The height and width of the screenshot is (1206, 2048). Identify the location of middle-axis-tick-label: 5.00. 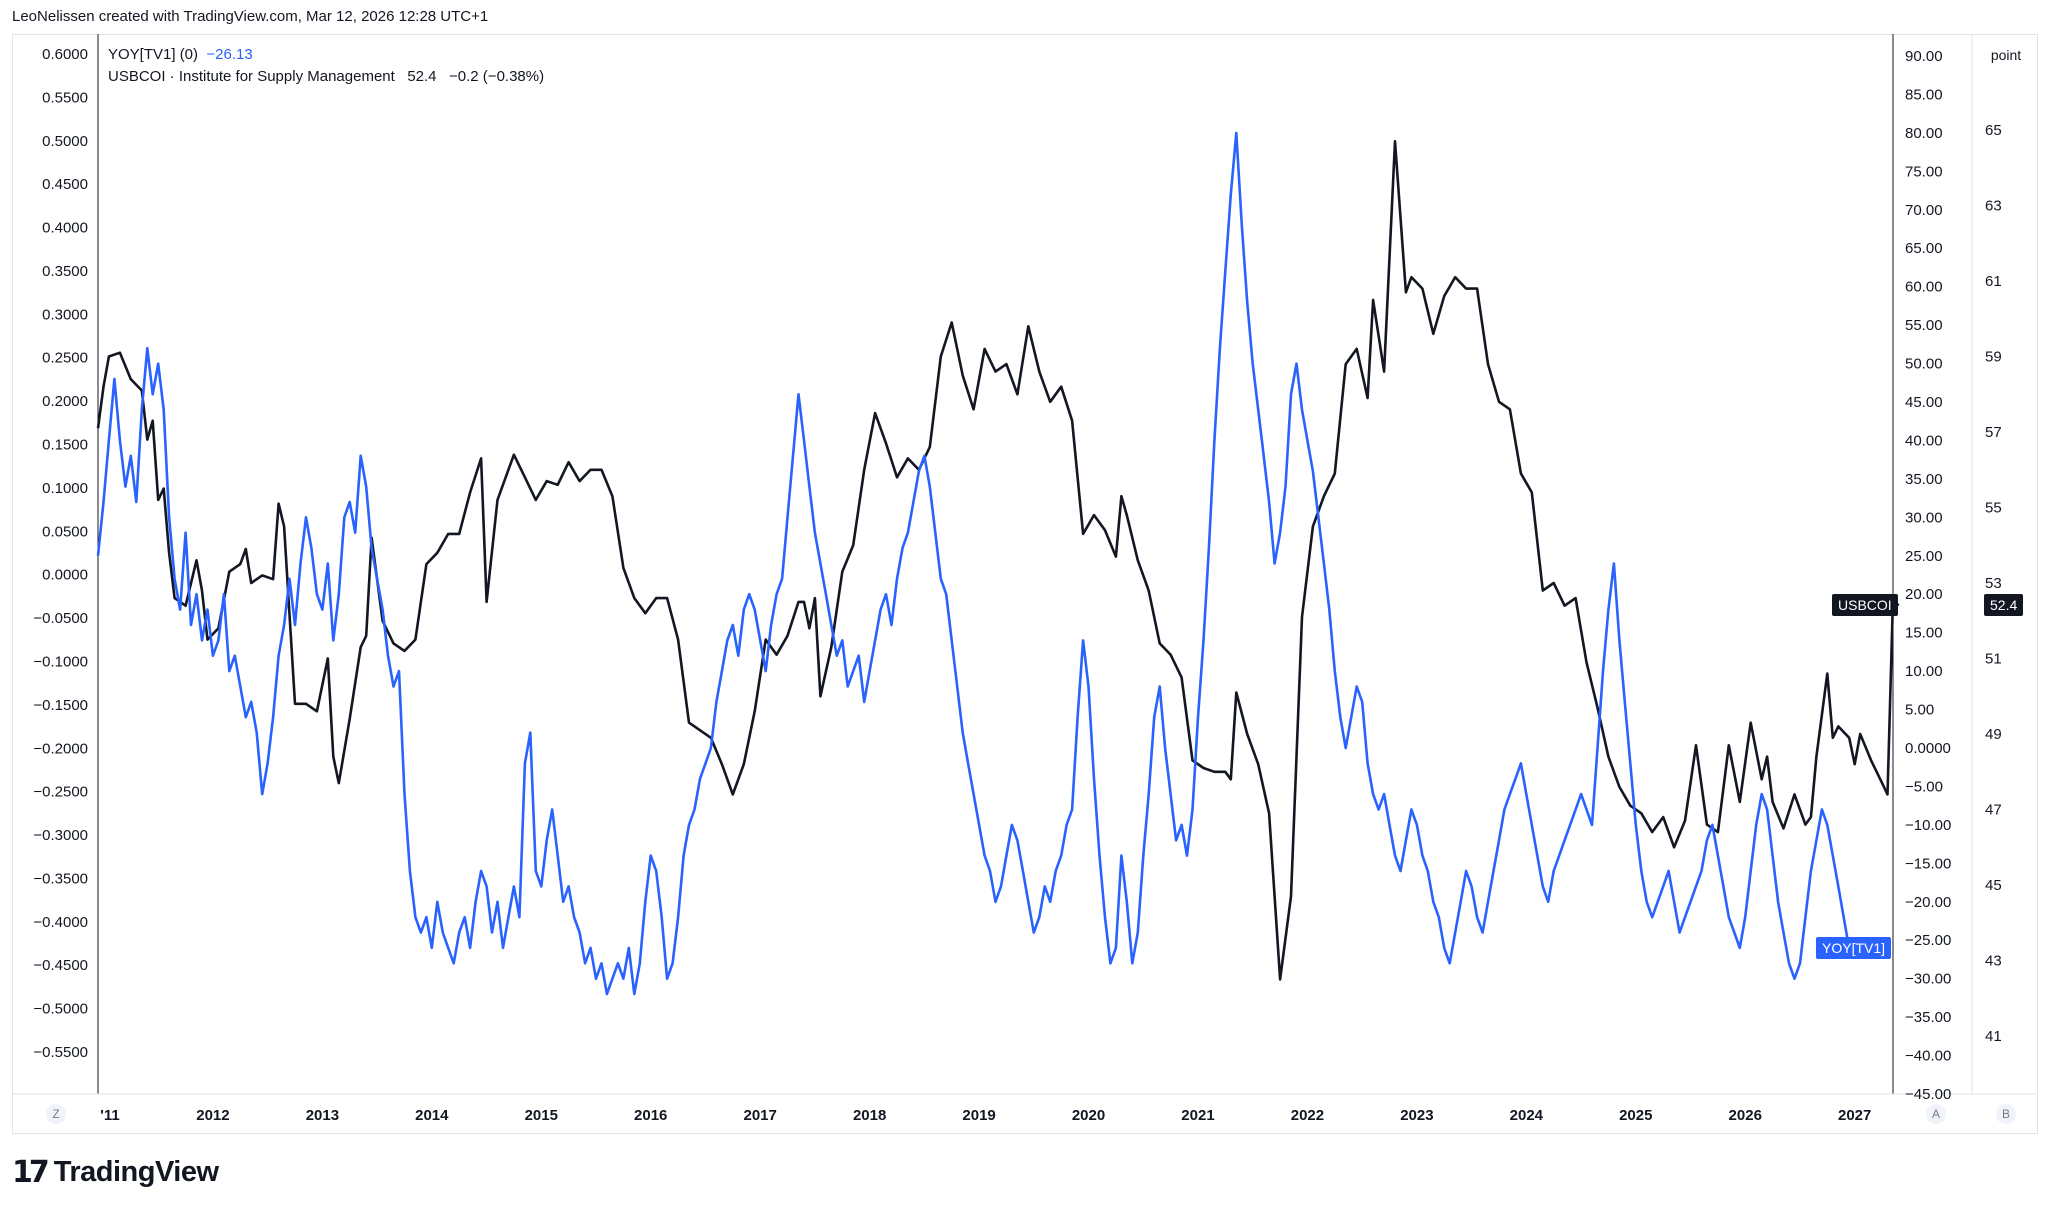
(1919, 710).